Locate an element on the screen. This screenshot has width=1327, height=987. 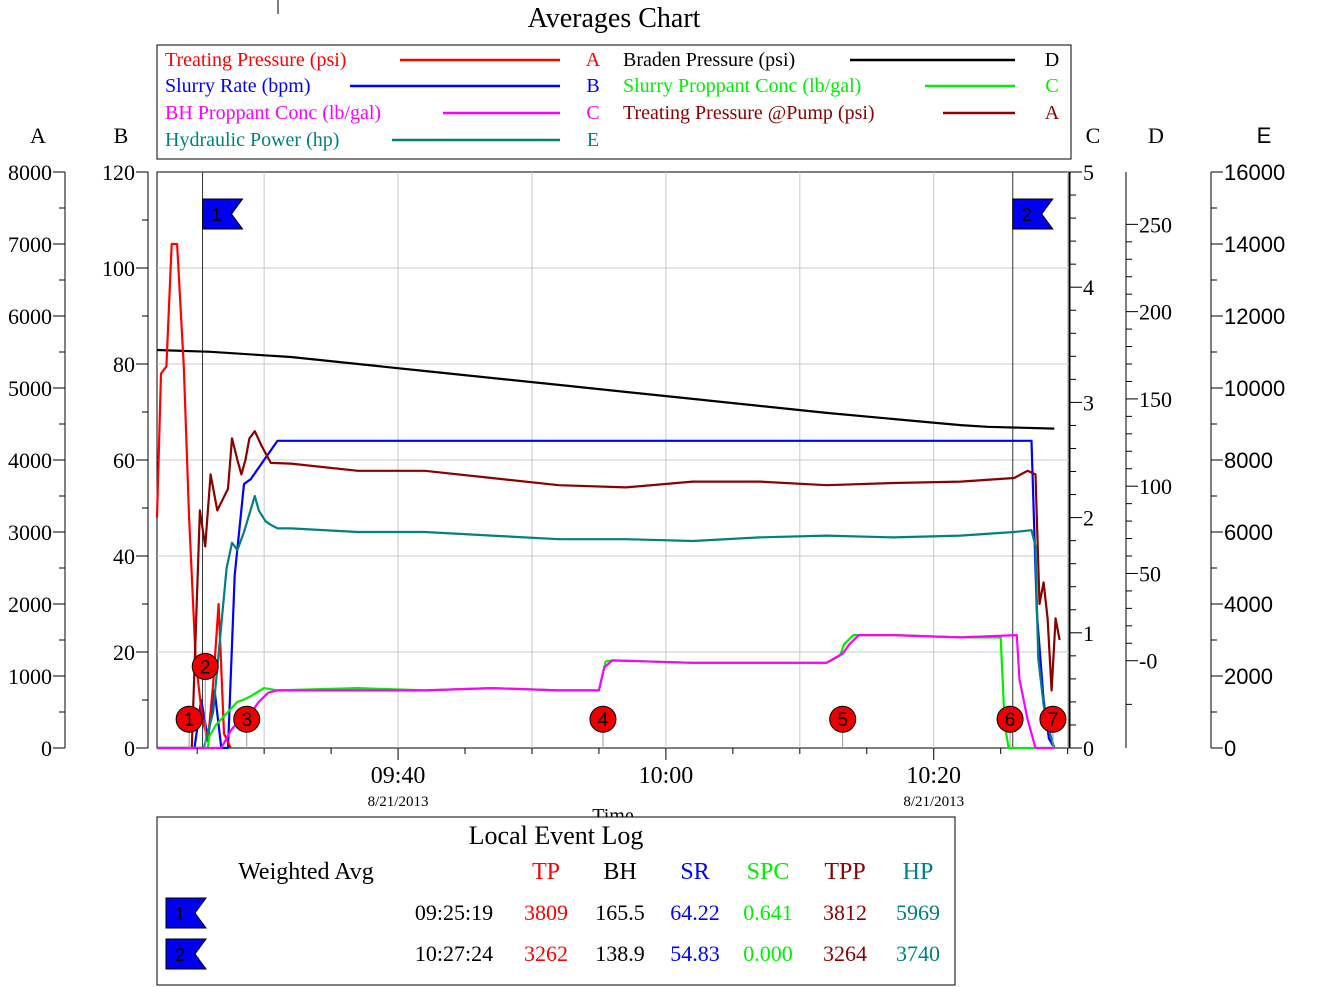
legend-label: Treating Pressure (psi) is located at coordinates (255, 60).